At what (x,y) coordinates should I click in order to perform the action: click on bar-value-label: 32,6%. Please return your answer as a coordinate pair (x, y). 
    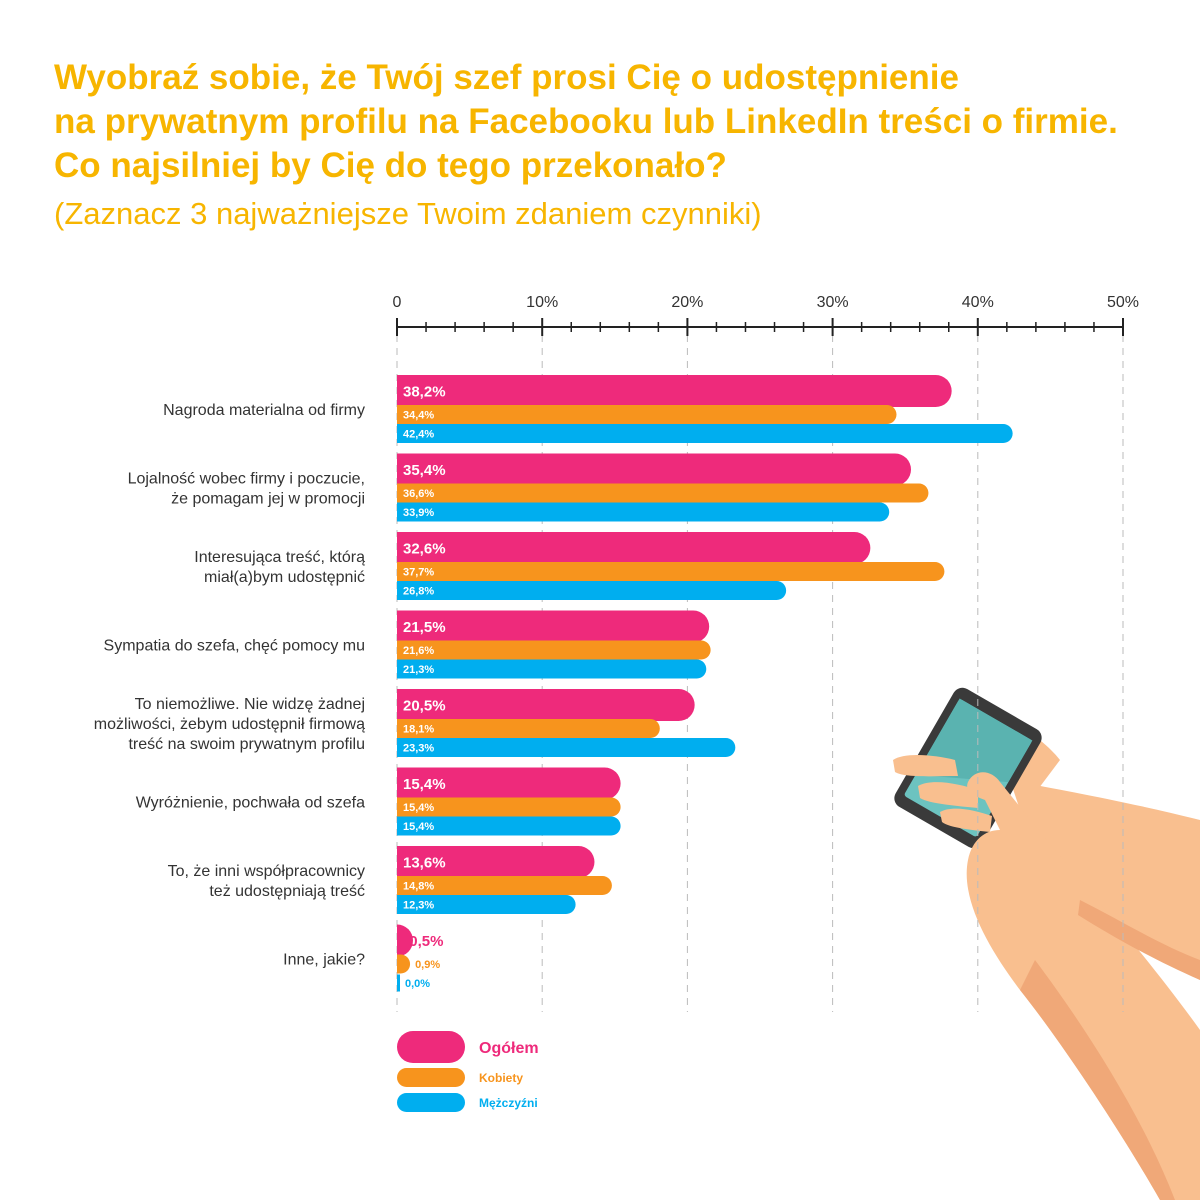
    Looking at the image, I should click on (424, 548).